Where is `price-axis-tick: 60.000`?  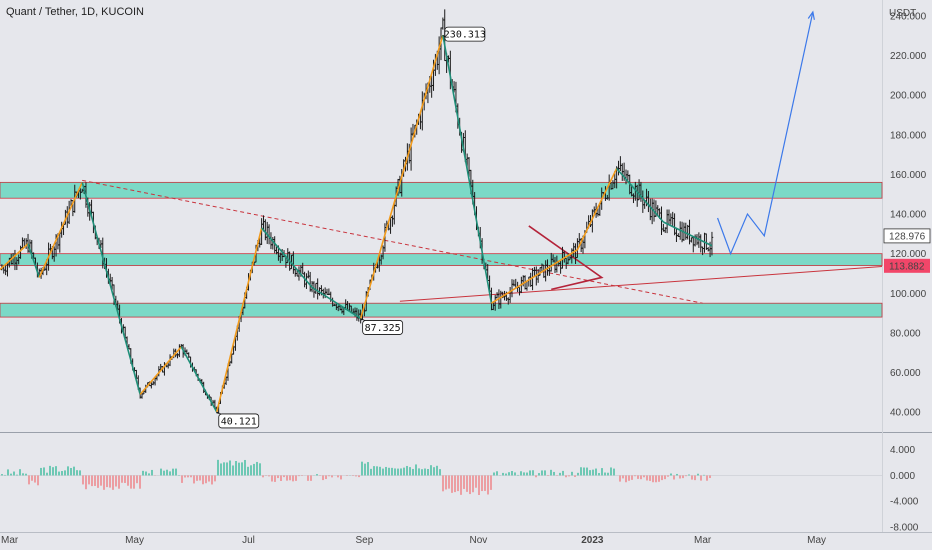 price-axis-tick: 60.000 is located at coordinates (905, 373).